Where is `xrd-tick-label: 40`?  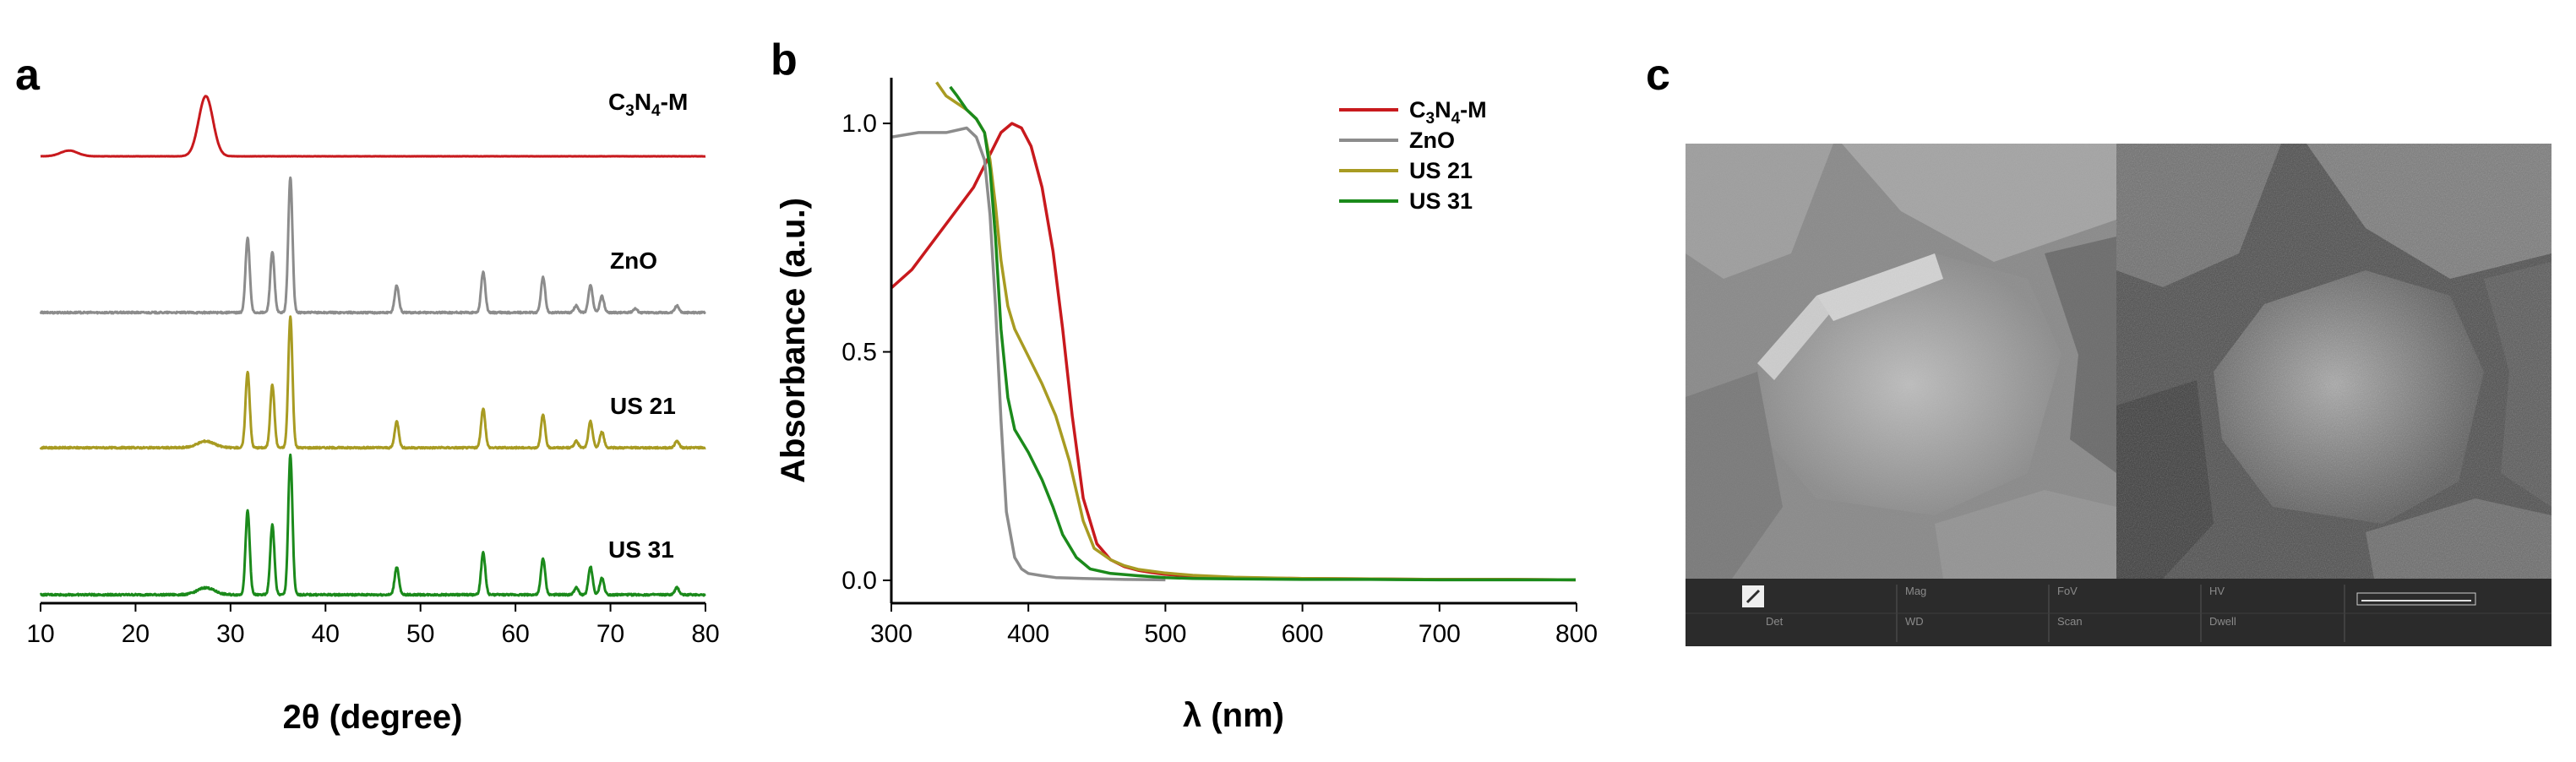 xrd-tick-label: 40 is located at coordinates (326, 634).